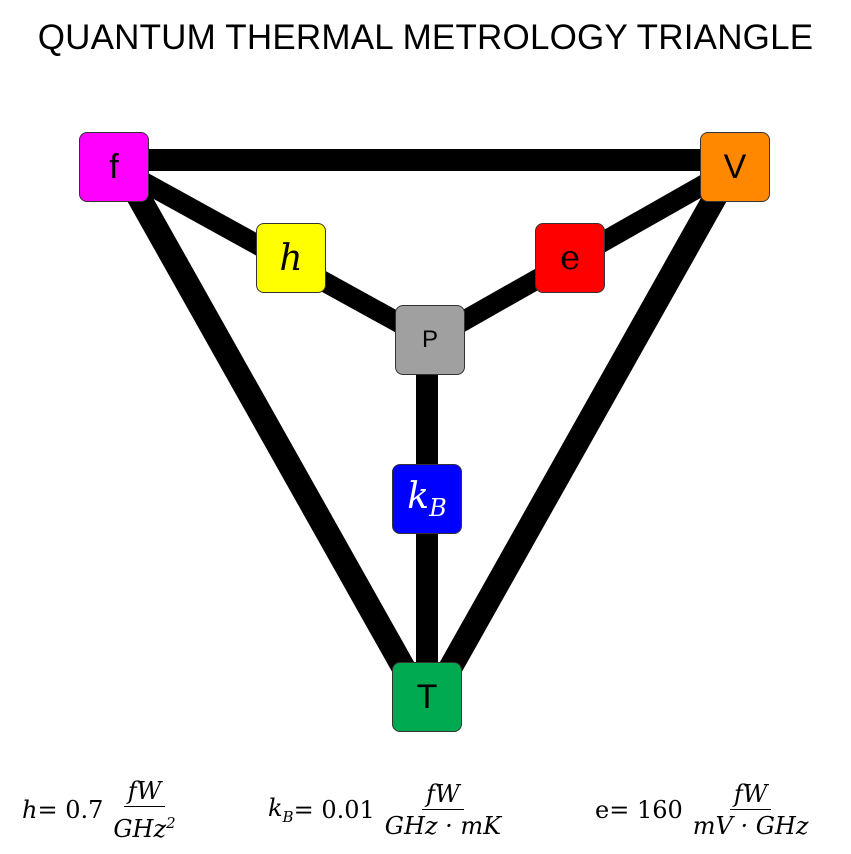  I want to click on formula-h: h = 0.7 fW GHz2, so click(99, 809).